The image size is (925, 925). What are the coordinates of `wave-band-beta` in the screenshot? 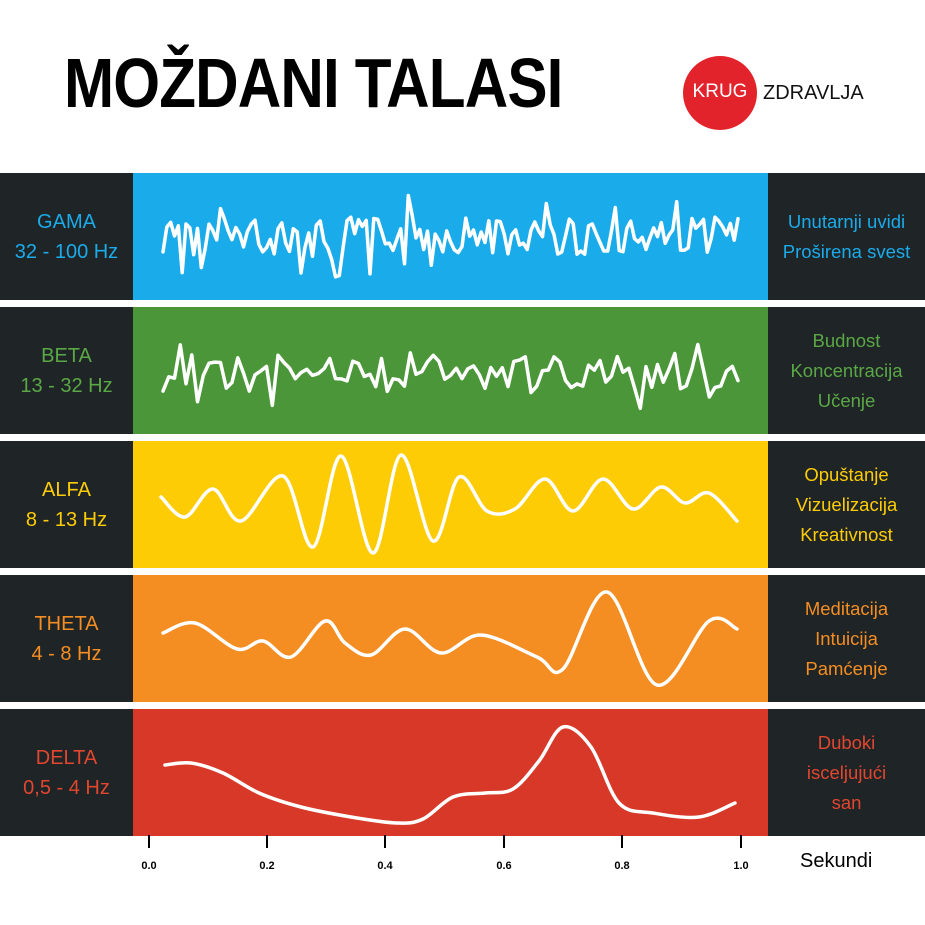 It's located at (450, 370).